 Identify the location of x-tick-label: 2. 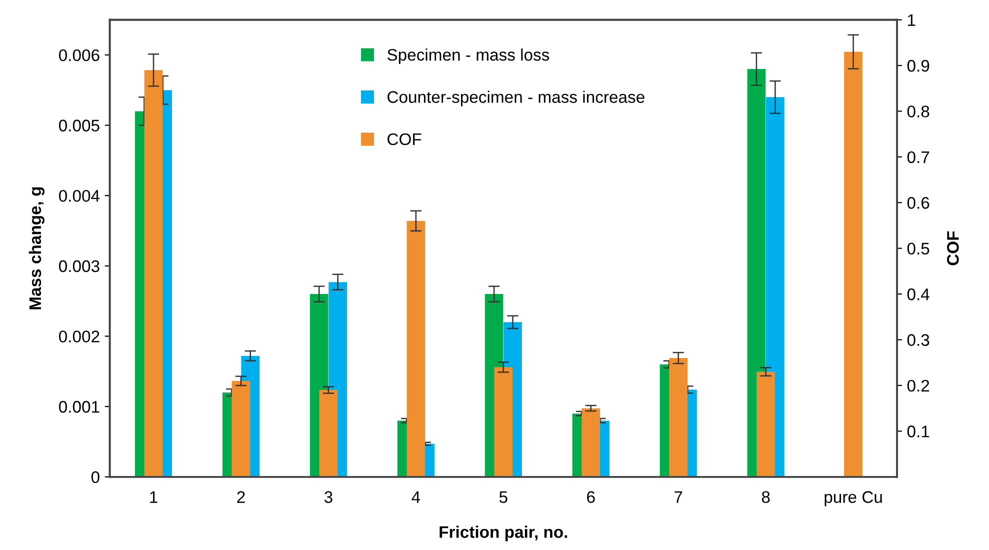
(241, 497).